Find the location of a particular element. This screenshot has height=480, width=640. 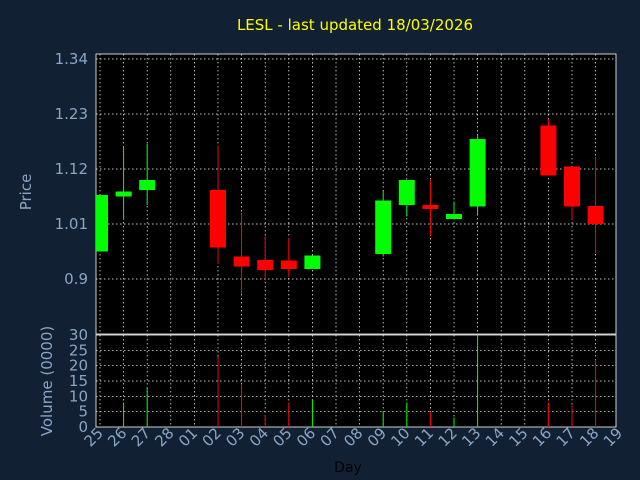

price-tick-label: 0.9 is located at coordinates (76, 279).